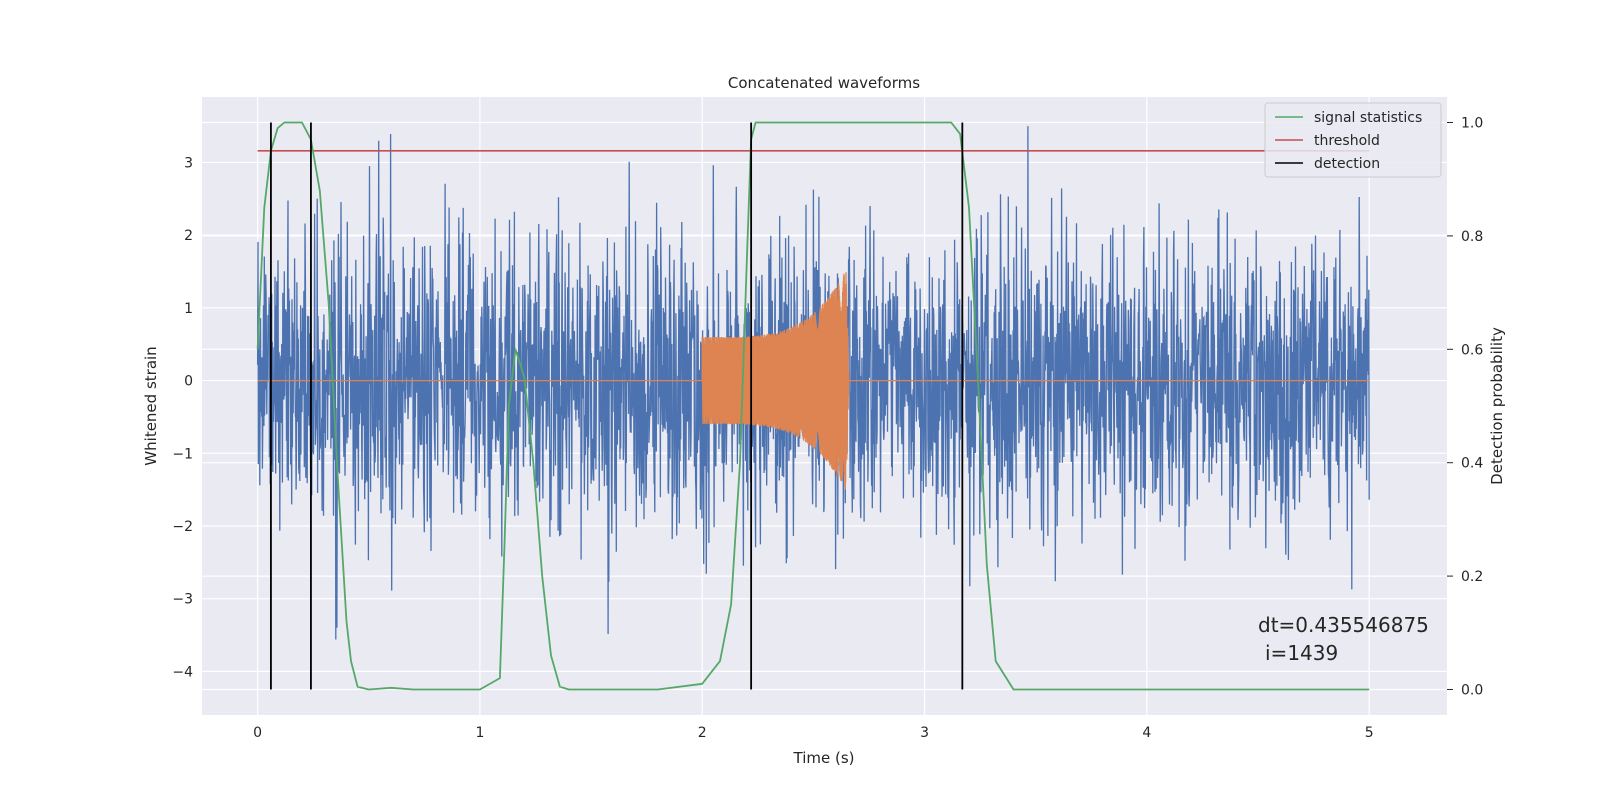 The image size is (1600, 800). What do you see at coordinates (813, 733) in the screenshot?
I see `x-axis: 0 1 2 3 4 5` at bounding box center [813, 733].